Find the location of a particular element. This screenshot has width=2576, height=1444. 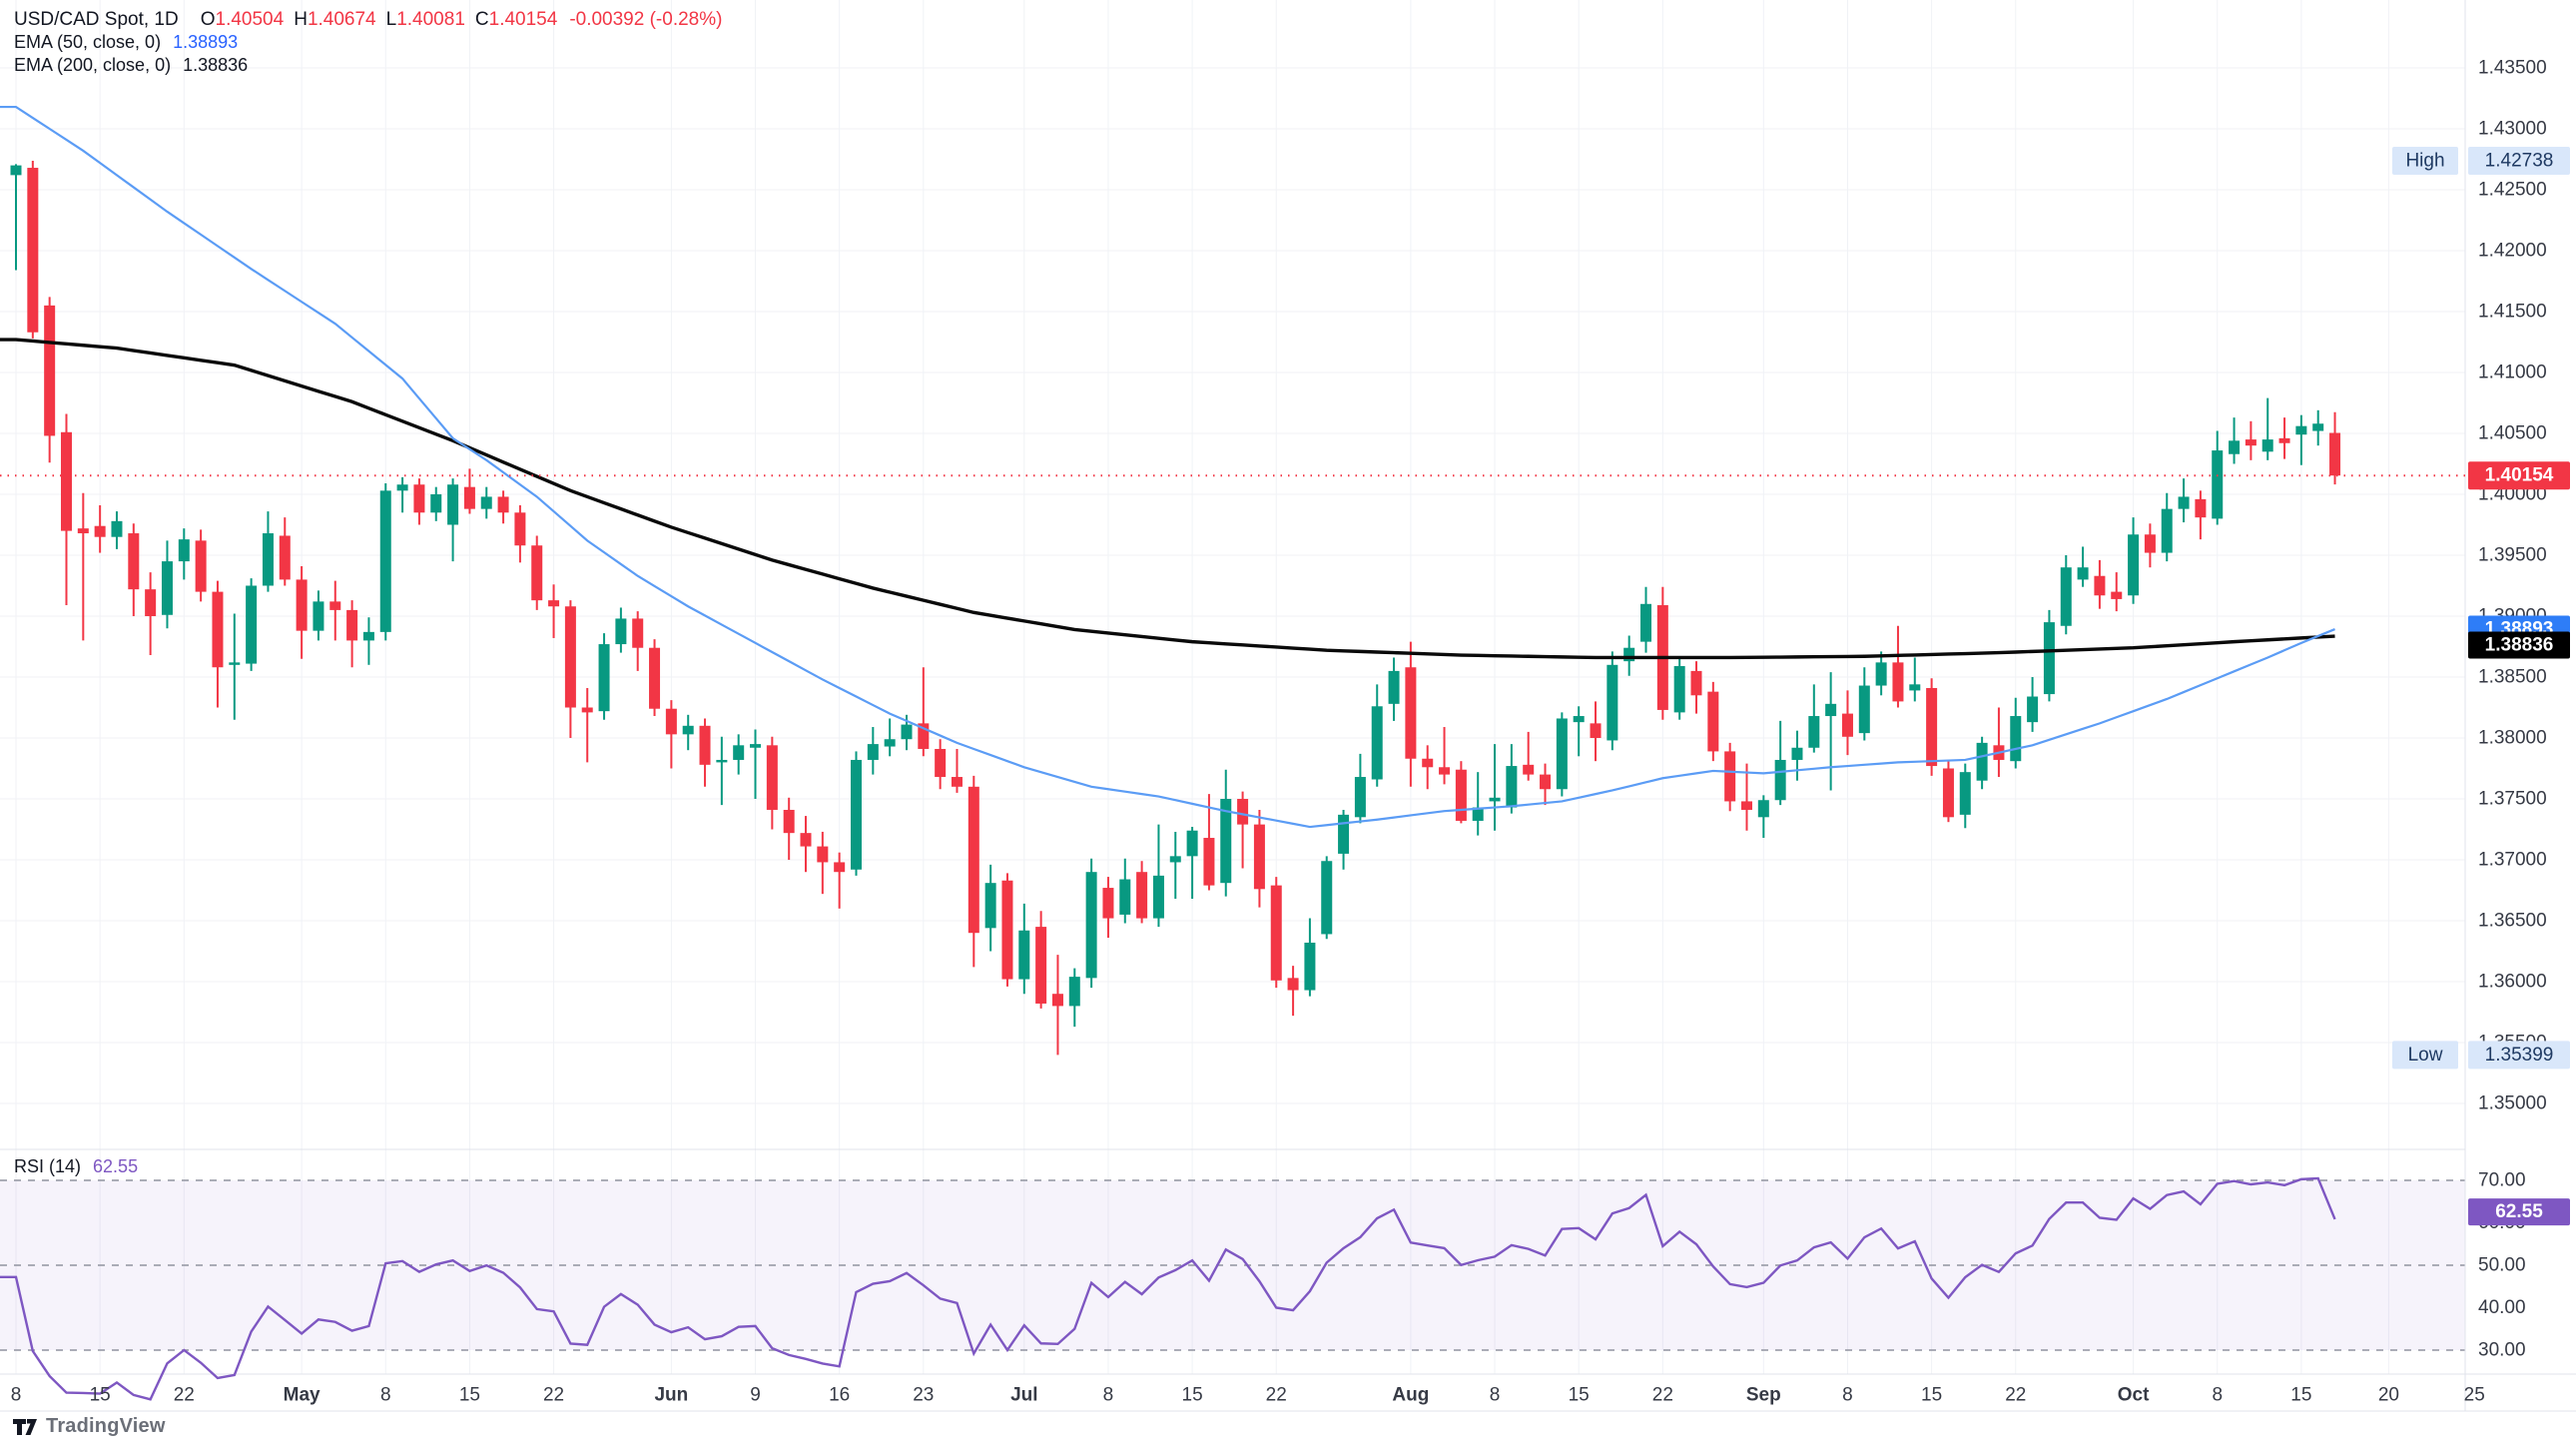

ohlc-low-label: L is located at coordinates (391, 20).